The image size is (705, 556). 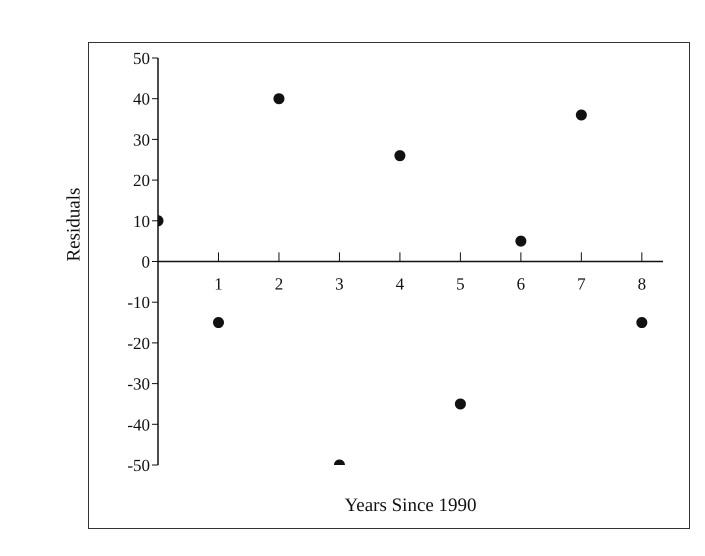 I want to click on x-tick-label: 6, so click(x=521, y=284).